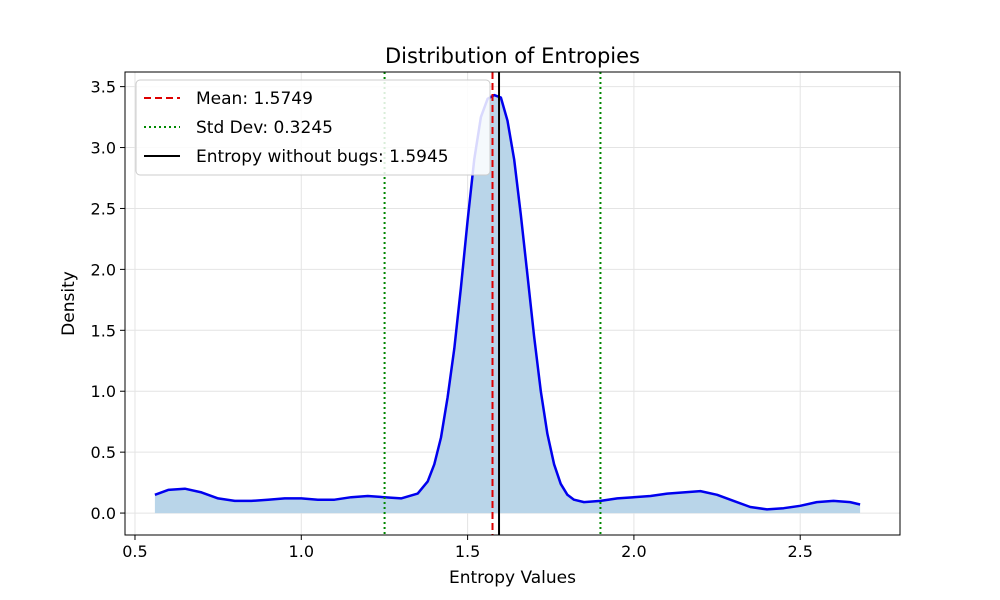 This screenshot has width=1000, height=600. What do you see at coordinates (512, 56) in the screenshot?
I see `chart-title: Distribution of Entropies` at bounding box center [512, 56].